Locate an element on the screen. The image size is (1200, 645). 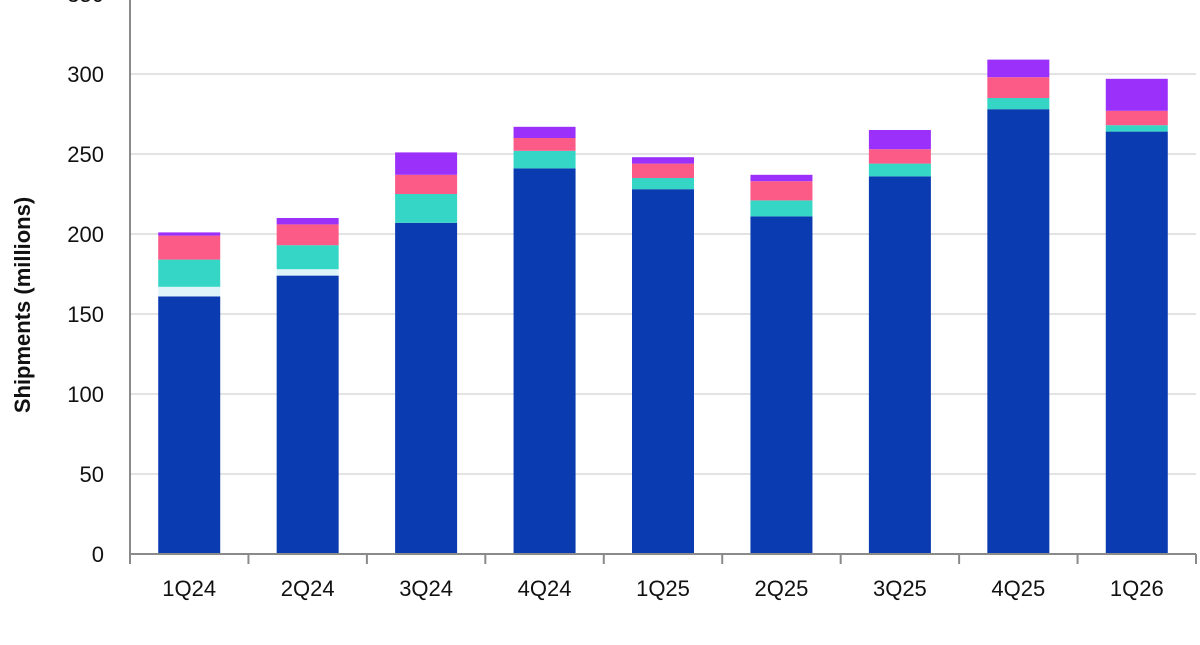
x-tick-label: 2Q25 is located at coordinates (782, 588).